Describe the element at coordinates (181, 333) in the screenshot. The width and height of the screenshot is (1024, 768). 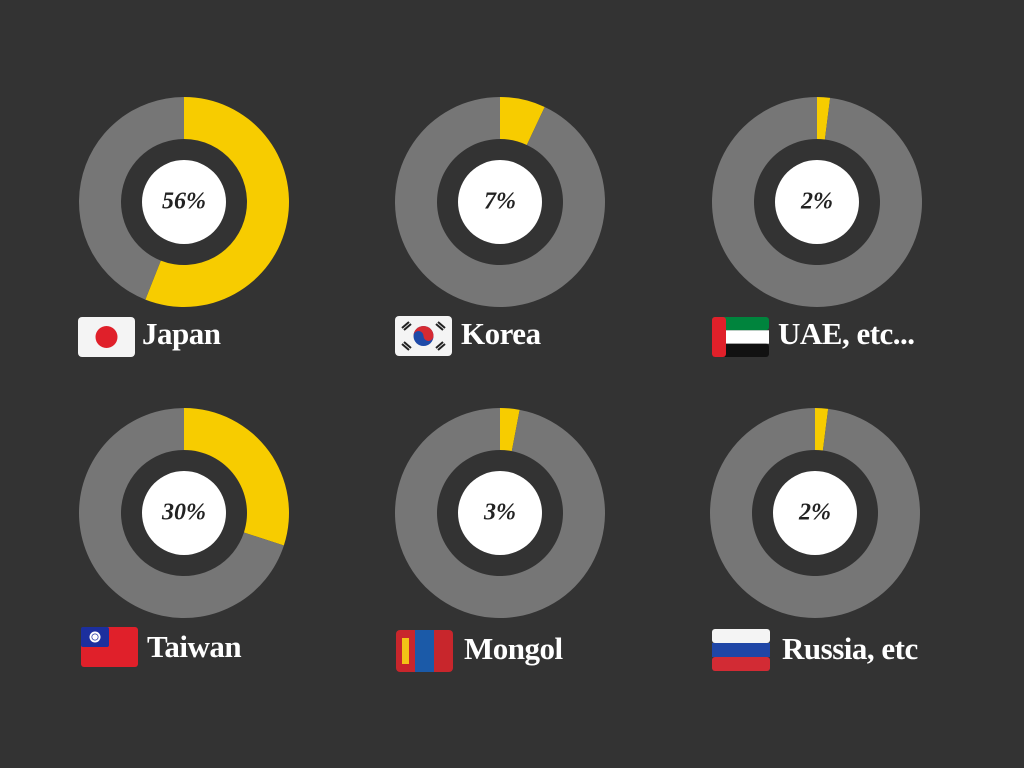
I see `country-label: Japan` at that location.